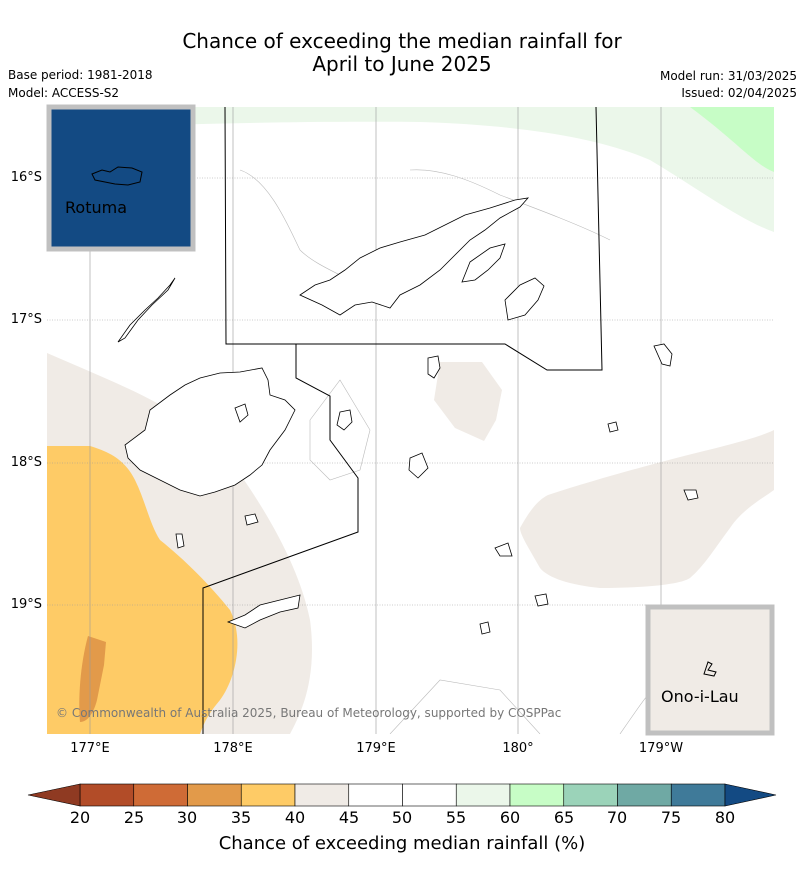 Image resolution: width=804 pixels, height=896 pixels. Describe the element at coordinates (524, 299) in the screenshot. I see `islands-east` at that location.